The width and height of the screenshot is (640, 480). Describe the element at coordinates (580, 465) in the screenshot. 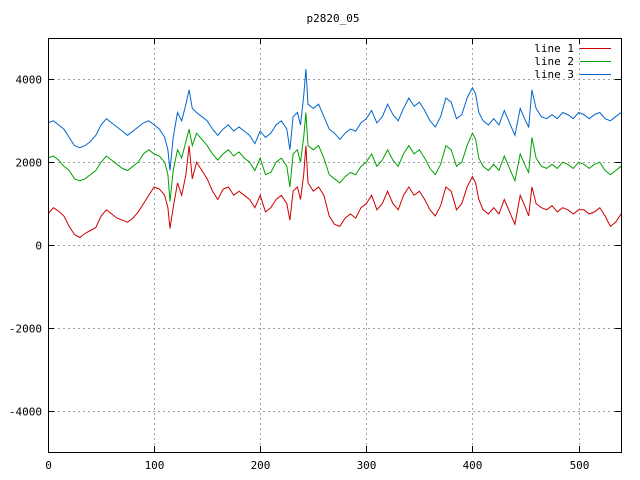

I see `x-tick-label: 500` at that location.